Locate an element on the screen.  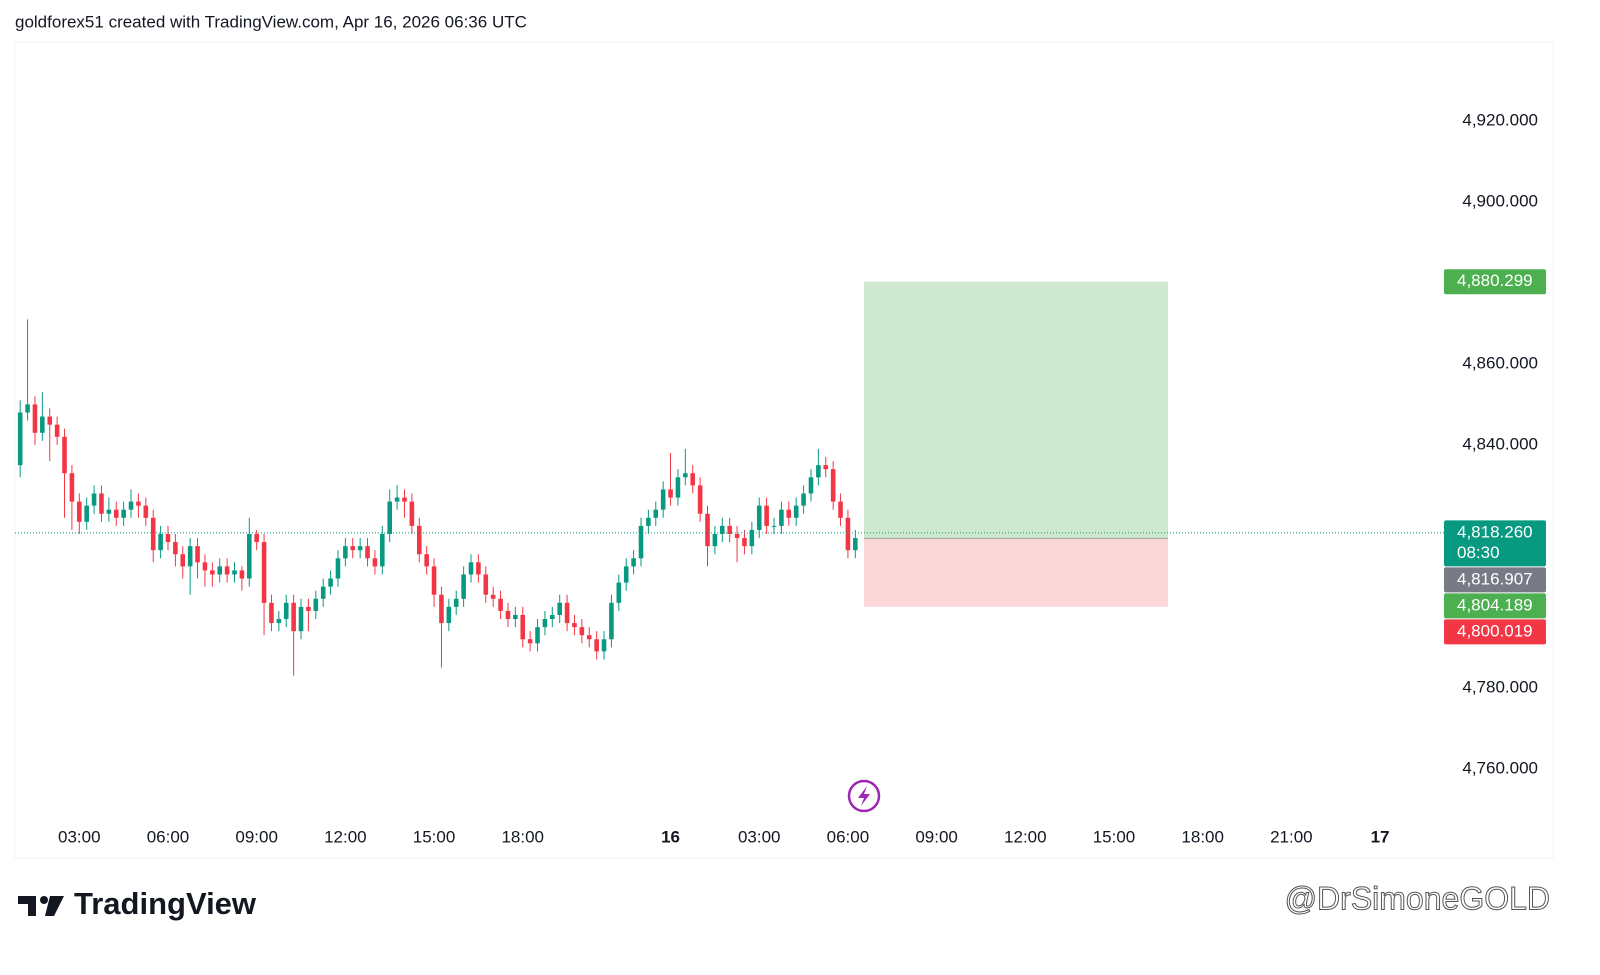
brand: TradingView is located at coordinates (165, 903).